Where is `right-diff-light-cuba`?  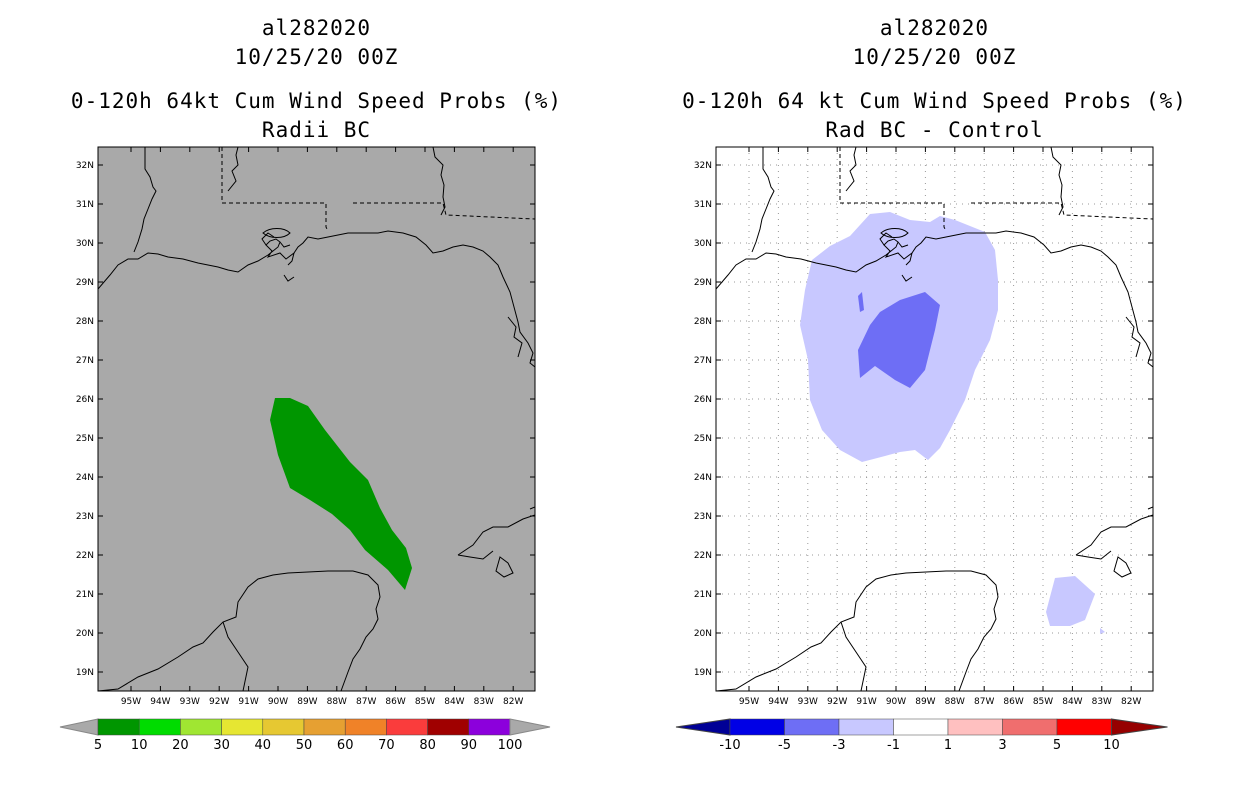 right-diff-light-cuba is located at coordinates (1070, 601).